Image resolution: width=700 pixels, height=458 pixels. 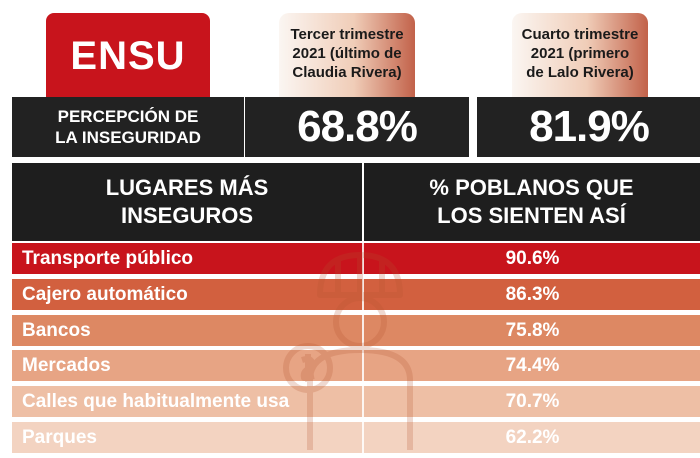 I want to click on metric-label-line: LA INSEGURIDAD, so click(x=128, y=137).